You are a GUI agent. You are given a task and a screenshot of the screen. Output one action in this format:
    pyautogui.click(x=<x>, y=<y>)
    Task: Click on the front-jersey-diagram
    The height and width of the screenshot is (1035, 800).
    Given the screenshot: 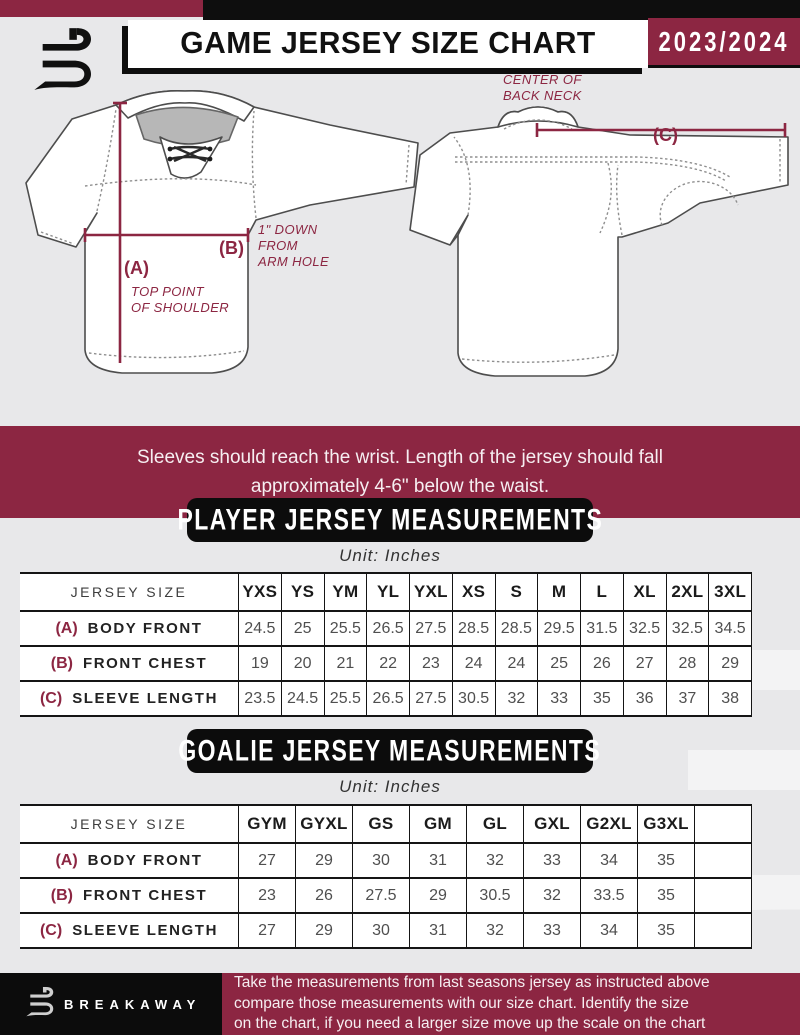 What is the action you would take?
    pyautogui.click(x=222, y=231)
    